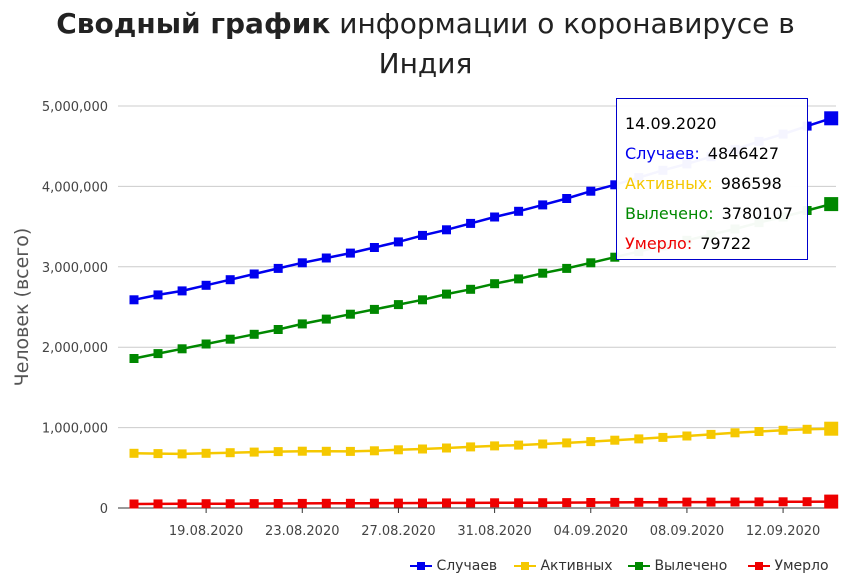 Image resolution: width=851 pixels, height=579 pixels. I want to click on tooltip-row-recovered: Вылечено: 3780107, so click(712, 214).